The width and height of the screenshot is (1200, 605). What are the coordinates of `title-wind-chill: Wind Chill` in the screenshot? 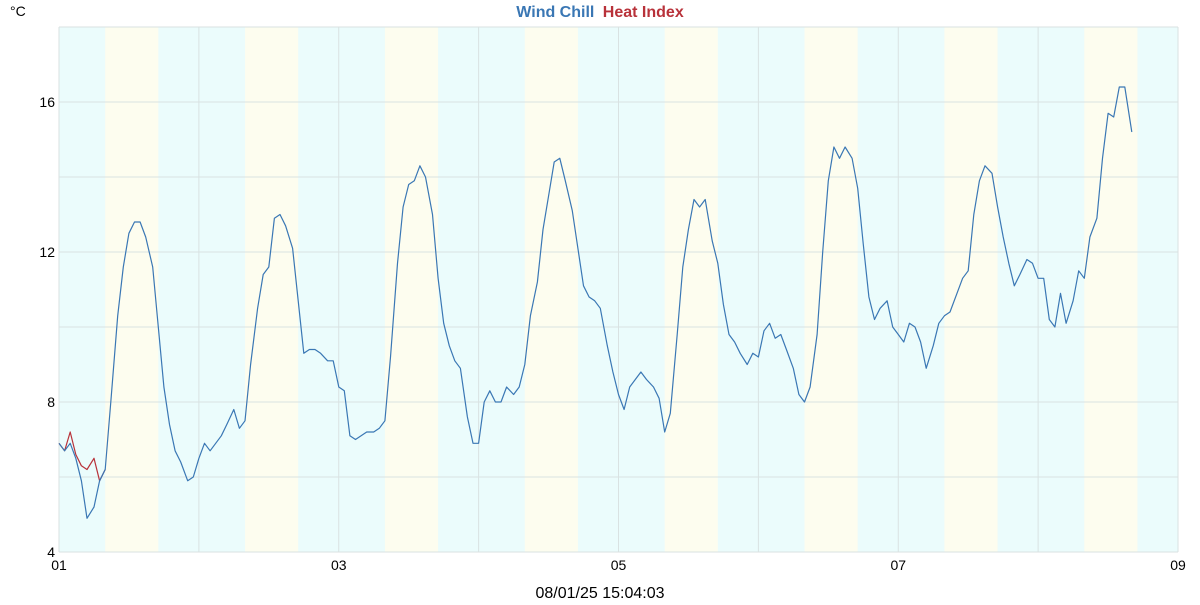 It's located at (555, 12).